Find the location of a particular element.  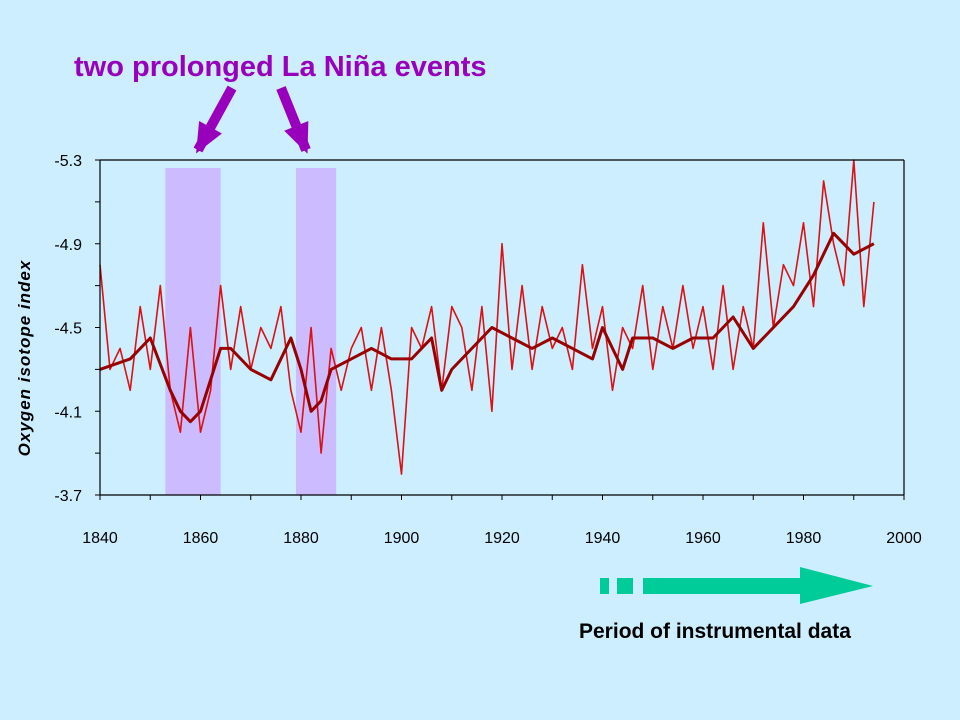

x-tick-label: 1980 is located at coordinates (804, 538).